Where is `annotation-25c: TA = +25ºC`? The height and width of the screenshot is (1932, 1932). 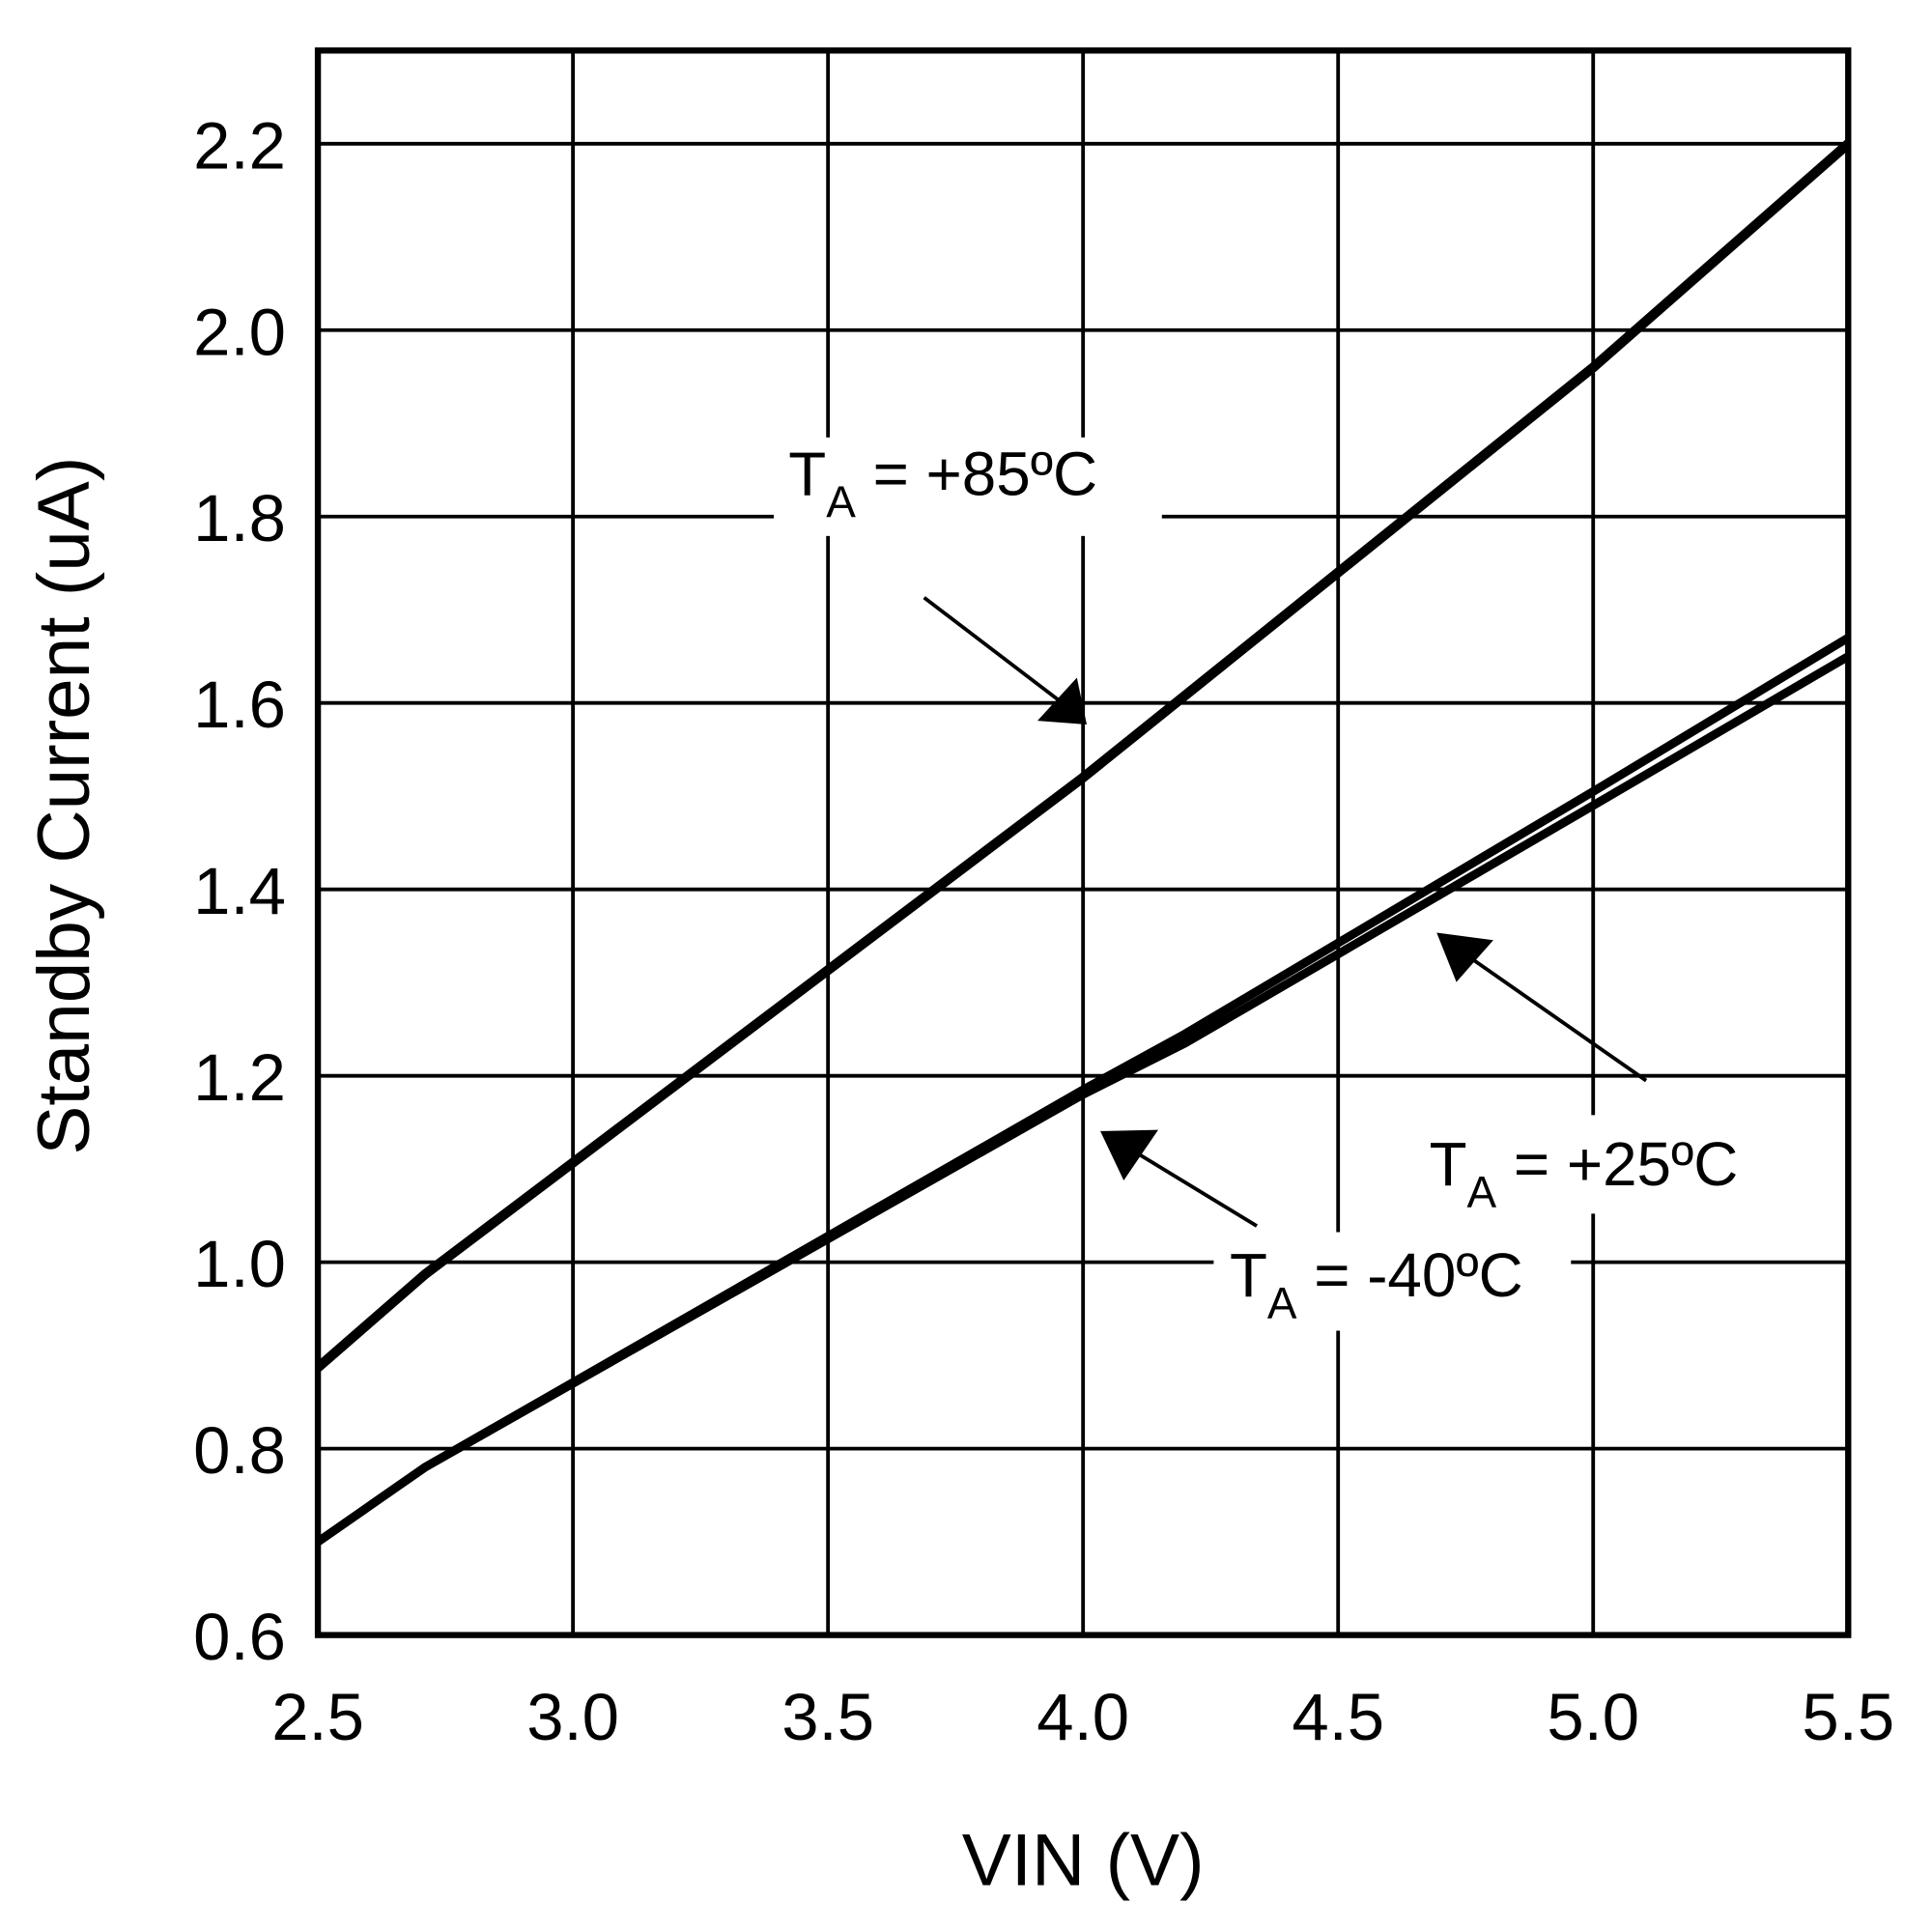
annotation-25c: TA = +25ºC is located at coordinates (1584, 1173).